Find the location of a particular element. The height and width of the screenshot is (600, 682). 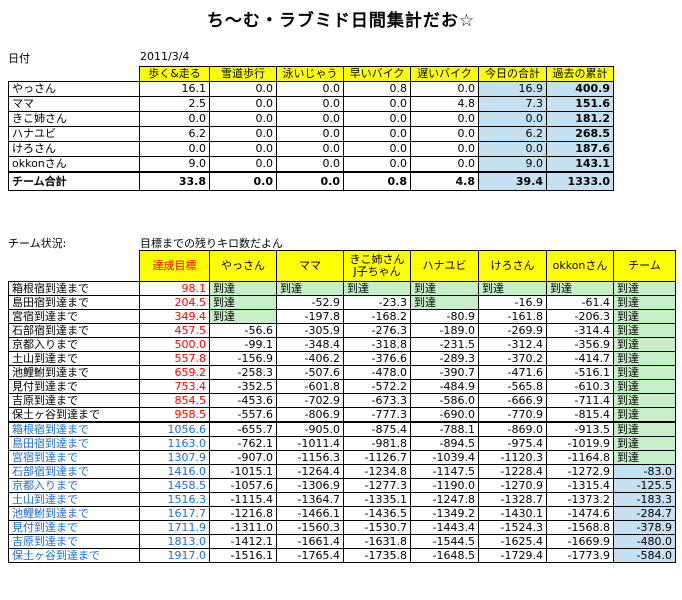

remaining-distance-cell: -61.4 is located at coordinates (580, 302).